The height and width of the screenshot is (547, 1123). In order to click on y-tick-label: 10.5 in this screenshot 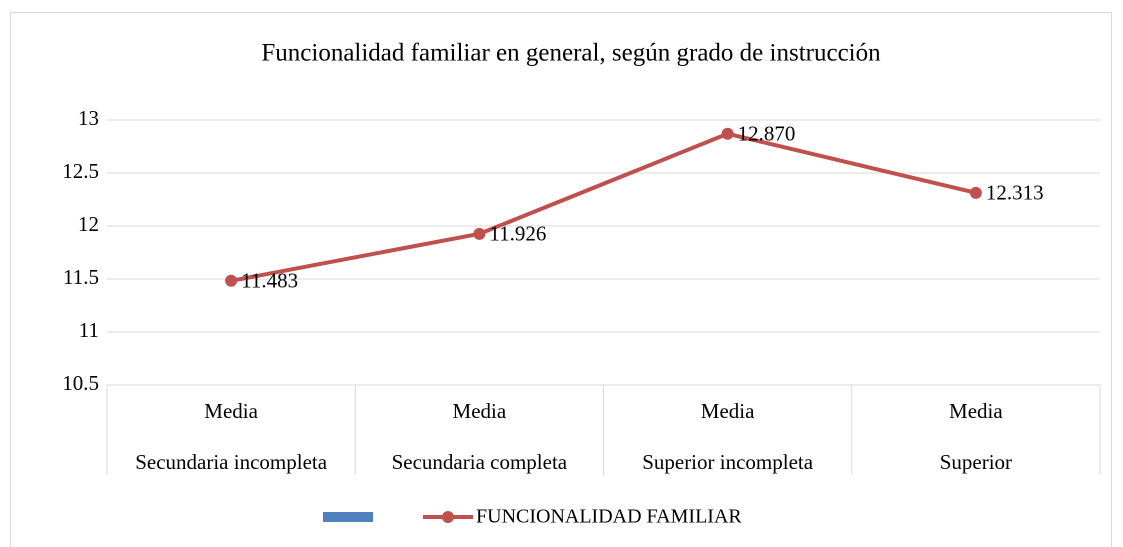, I will do `click(80, 383)`.